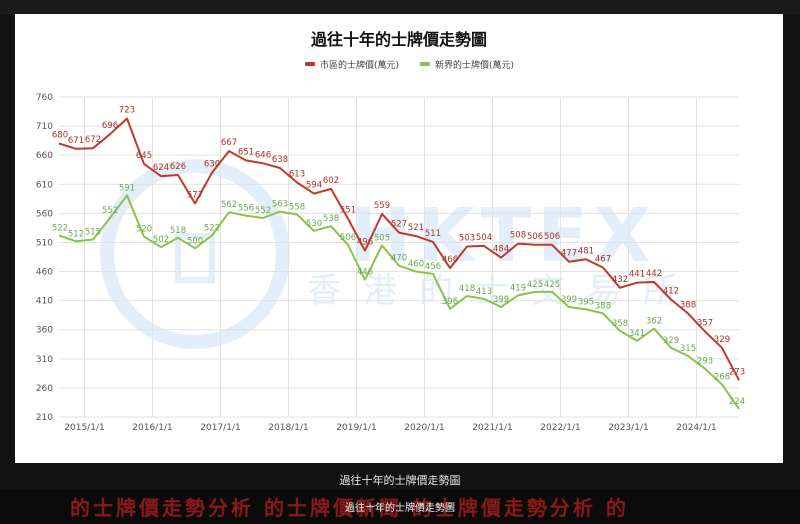  Describe the element at coordinates (44, 185) in the screenshot. I see `y-tick-label: 610` at that location.